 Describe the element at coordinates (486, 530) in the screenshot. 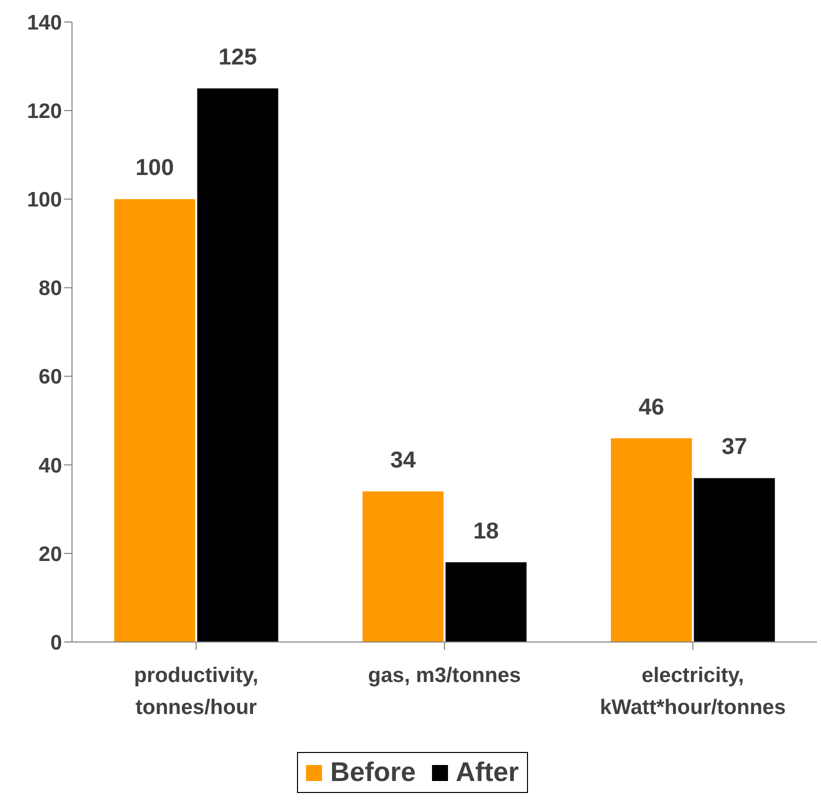

I see `data-label: 18` at that location.